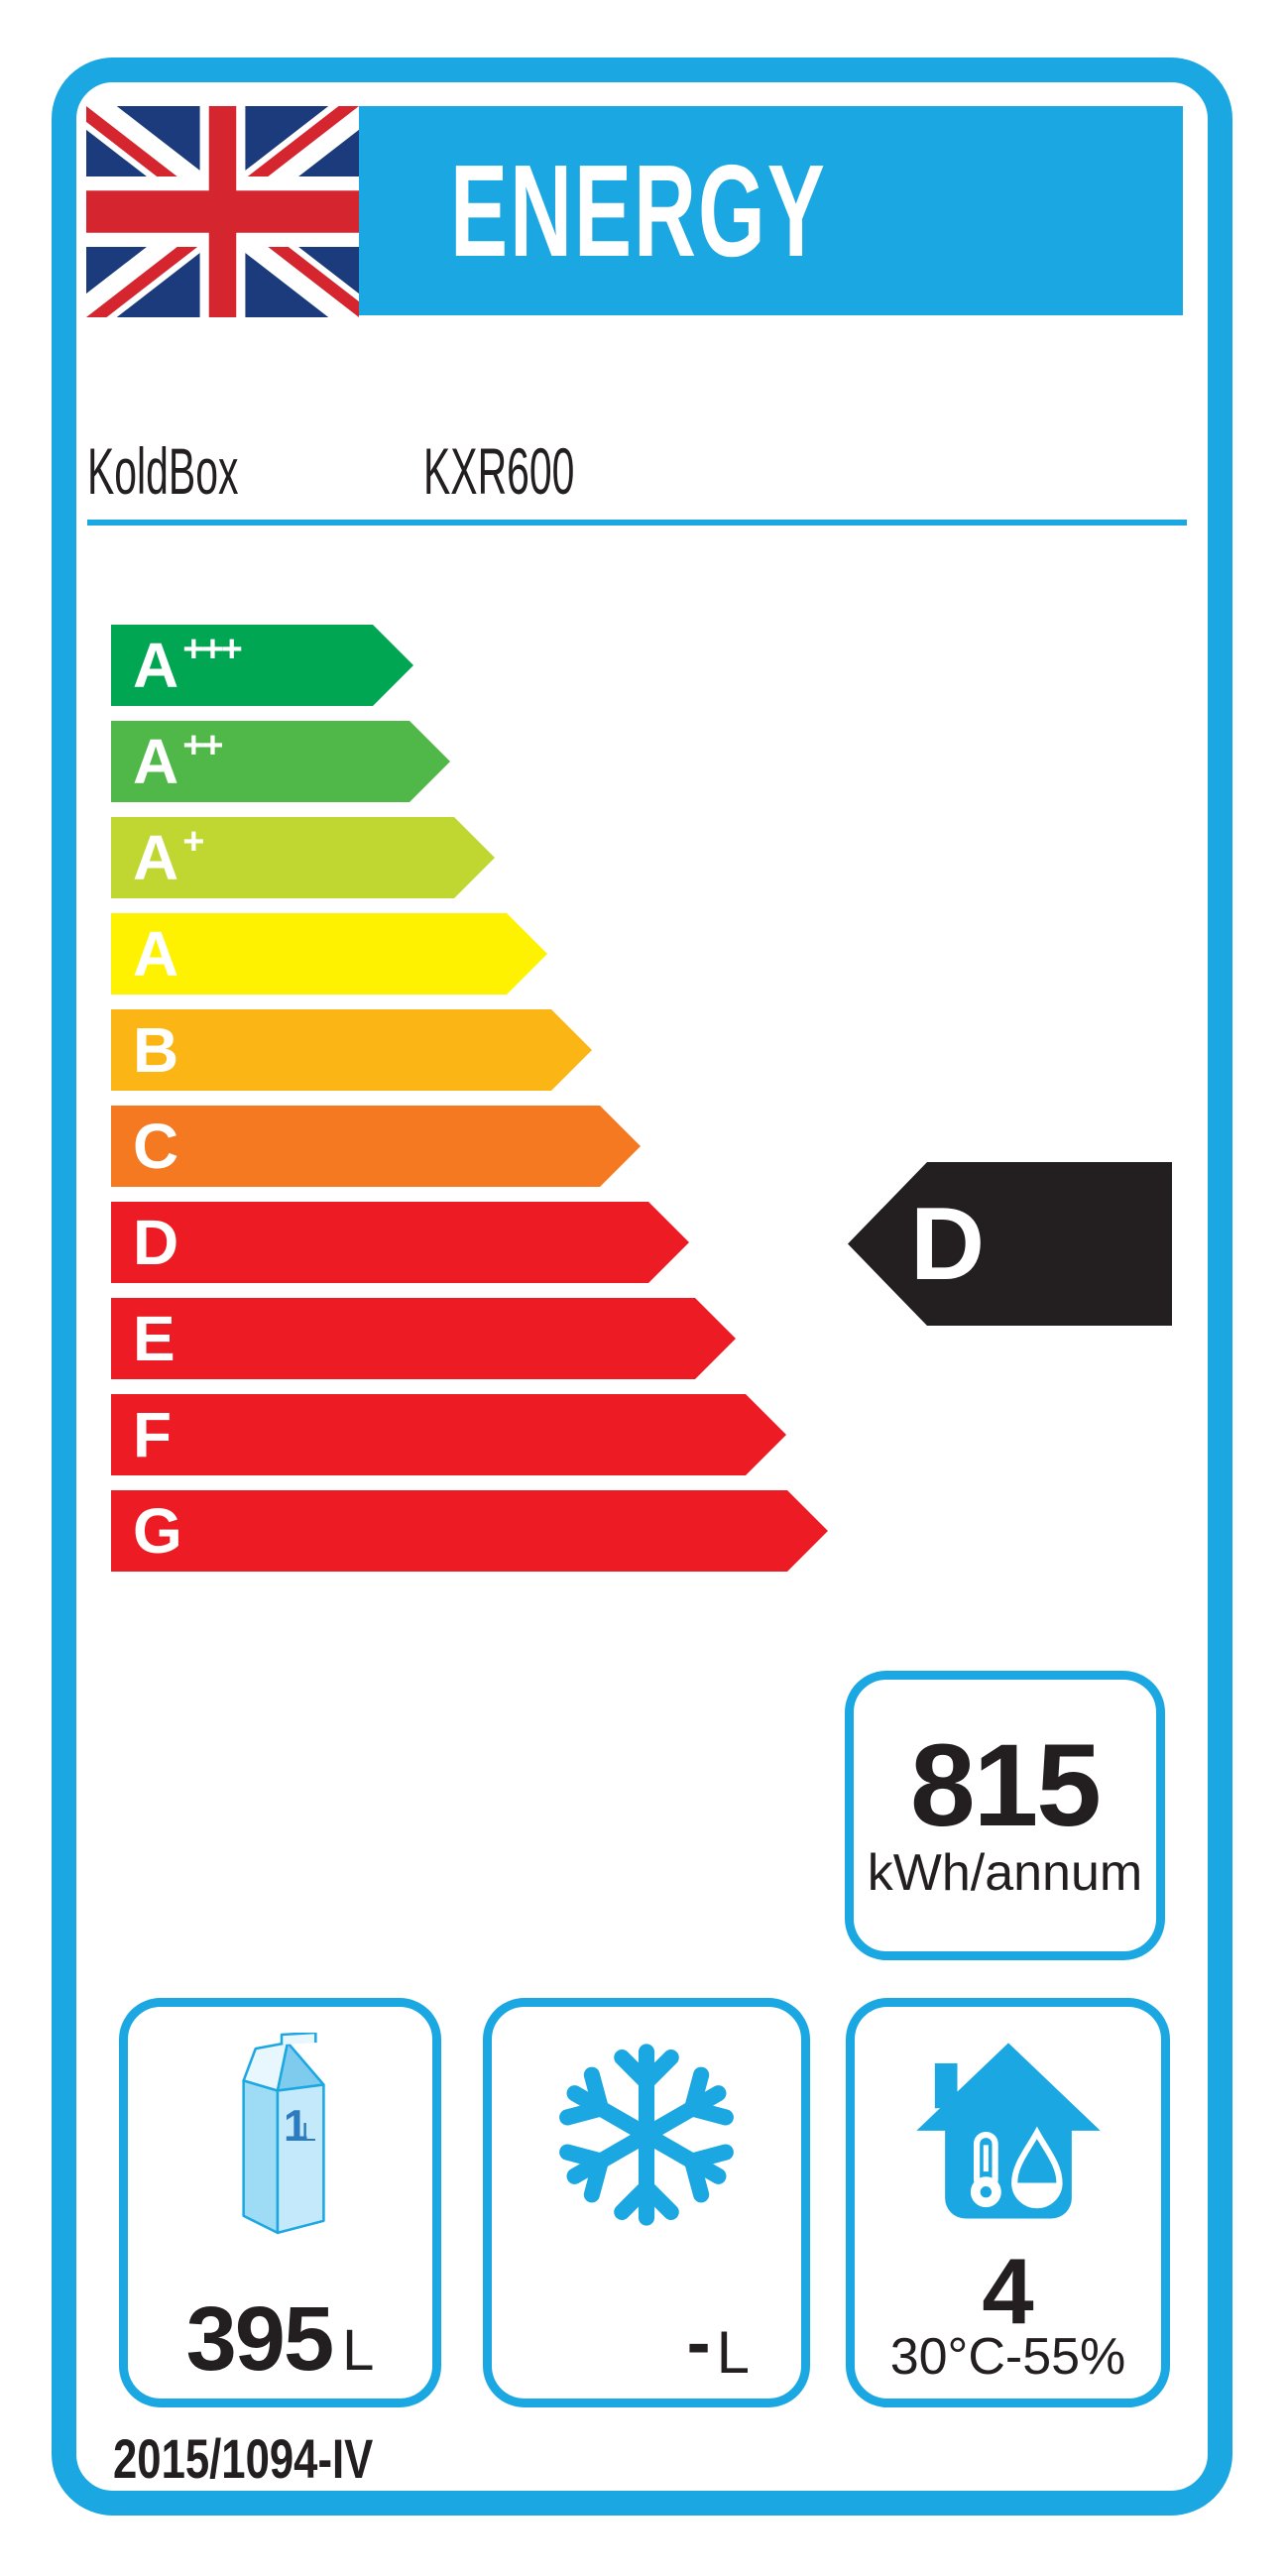 Image resolution: width=1288 pixels, height=2576 pixels. I want to click on rating-bar-b: B, so click(352, 1050).